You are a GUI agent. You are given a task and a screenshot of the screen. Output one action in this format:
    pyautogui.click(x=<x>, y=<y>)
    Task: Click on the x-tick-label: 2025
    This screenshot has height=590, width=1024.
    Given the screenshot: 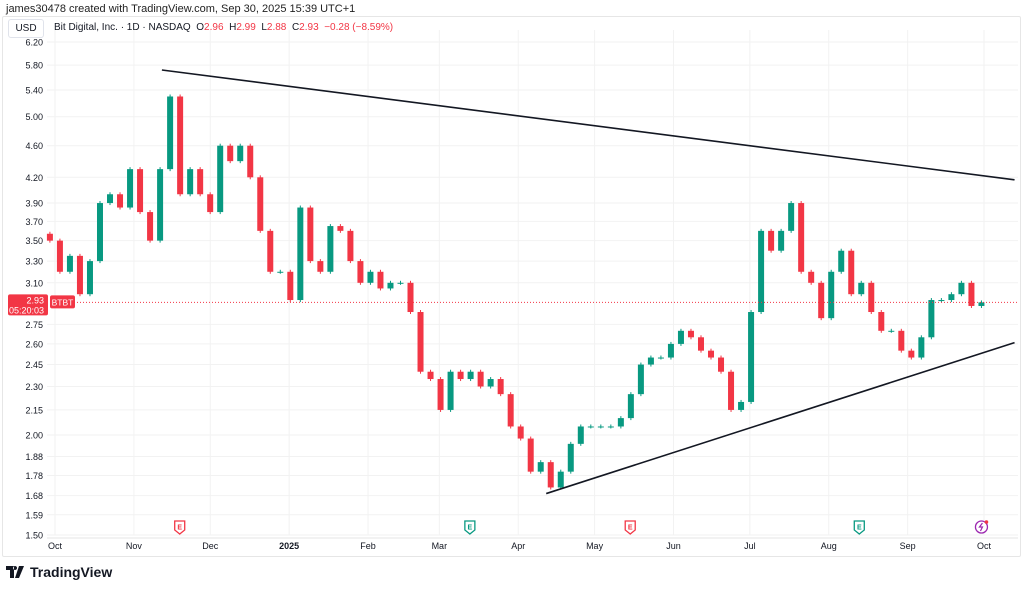 What is the action you would take?
    pyautogui.click(x=289, y=546)
    